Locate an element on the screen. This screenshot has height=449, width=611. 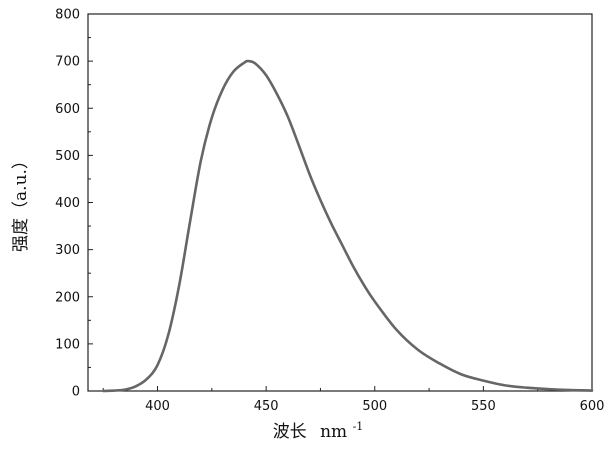
x-axis-title-text: 波长 is located at coordinates (290, 432).